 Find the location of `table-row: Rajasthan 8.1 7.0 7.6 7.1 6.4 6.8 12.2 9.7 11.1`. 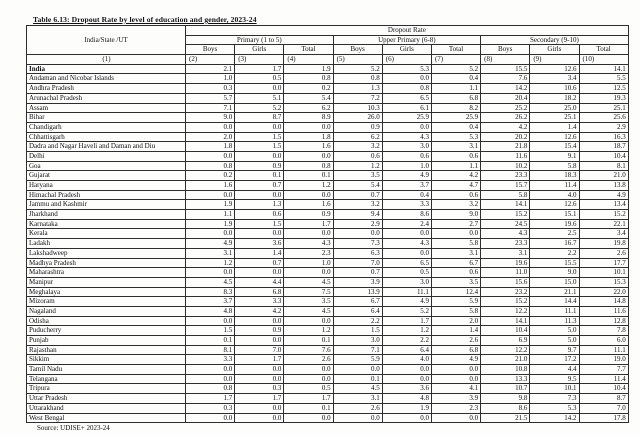

table-row: Rajasthan 8.1 7.0 7.6 7.1 6.4 6.8 12.2 9.7 11.1 is located at coordinates (327, 350).